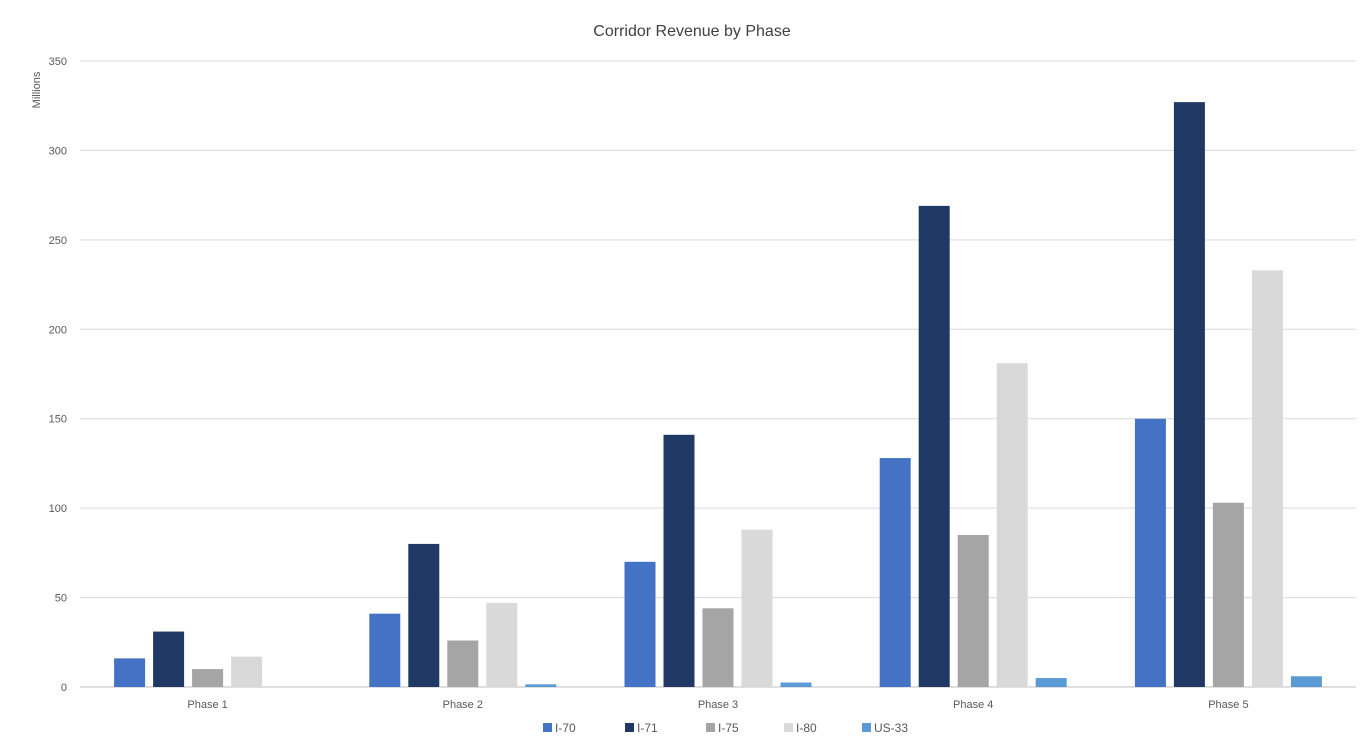  What do you see at coordinates (692, 31) in the screenshot?
I see `chart-title: Corridor Revenue by Phase` at bounding box center [692, 31].